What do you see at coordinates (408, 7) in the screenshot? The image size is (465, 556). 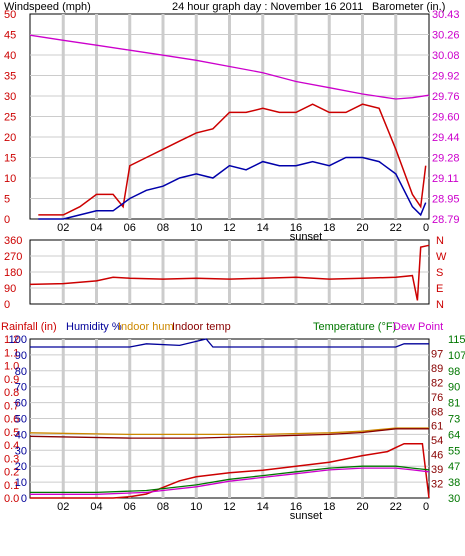 I see `barometer-axis-title: Barometer (in.)` at bounding box center [408, 7].